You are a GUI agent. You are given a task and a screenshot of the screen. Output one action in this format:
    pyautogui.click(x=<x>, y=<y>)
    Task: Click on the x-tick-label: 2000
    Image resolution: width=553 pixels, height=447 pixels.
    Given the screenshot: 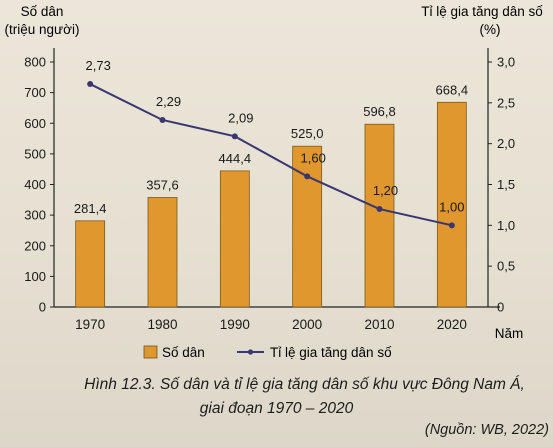 What is the action you would take?
    pyautogui.click(x=307, y=324)
    